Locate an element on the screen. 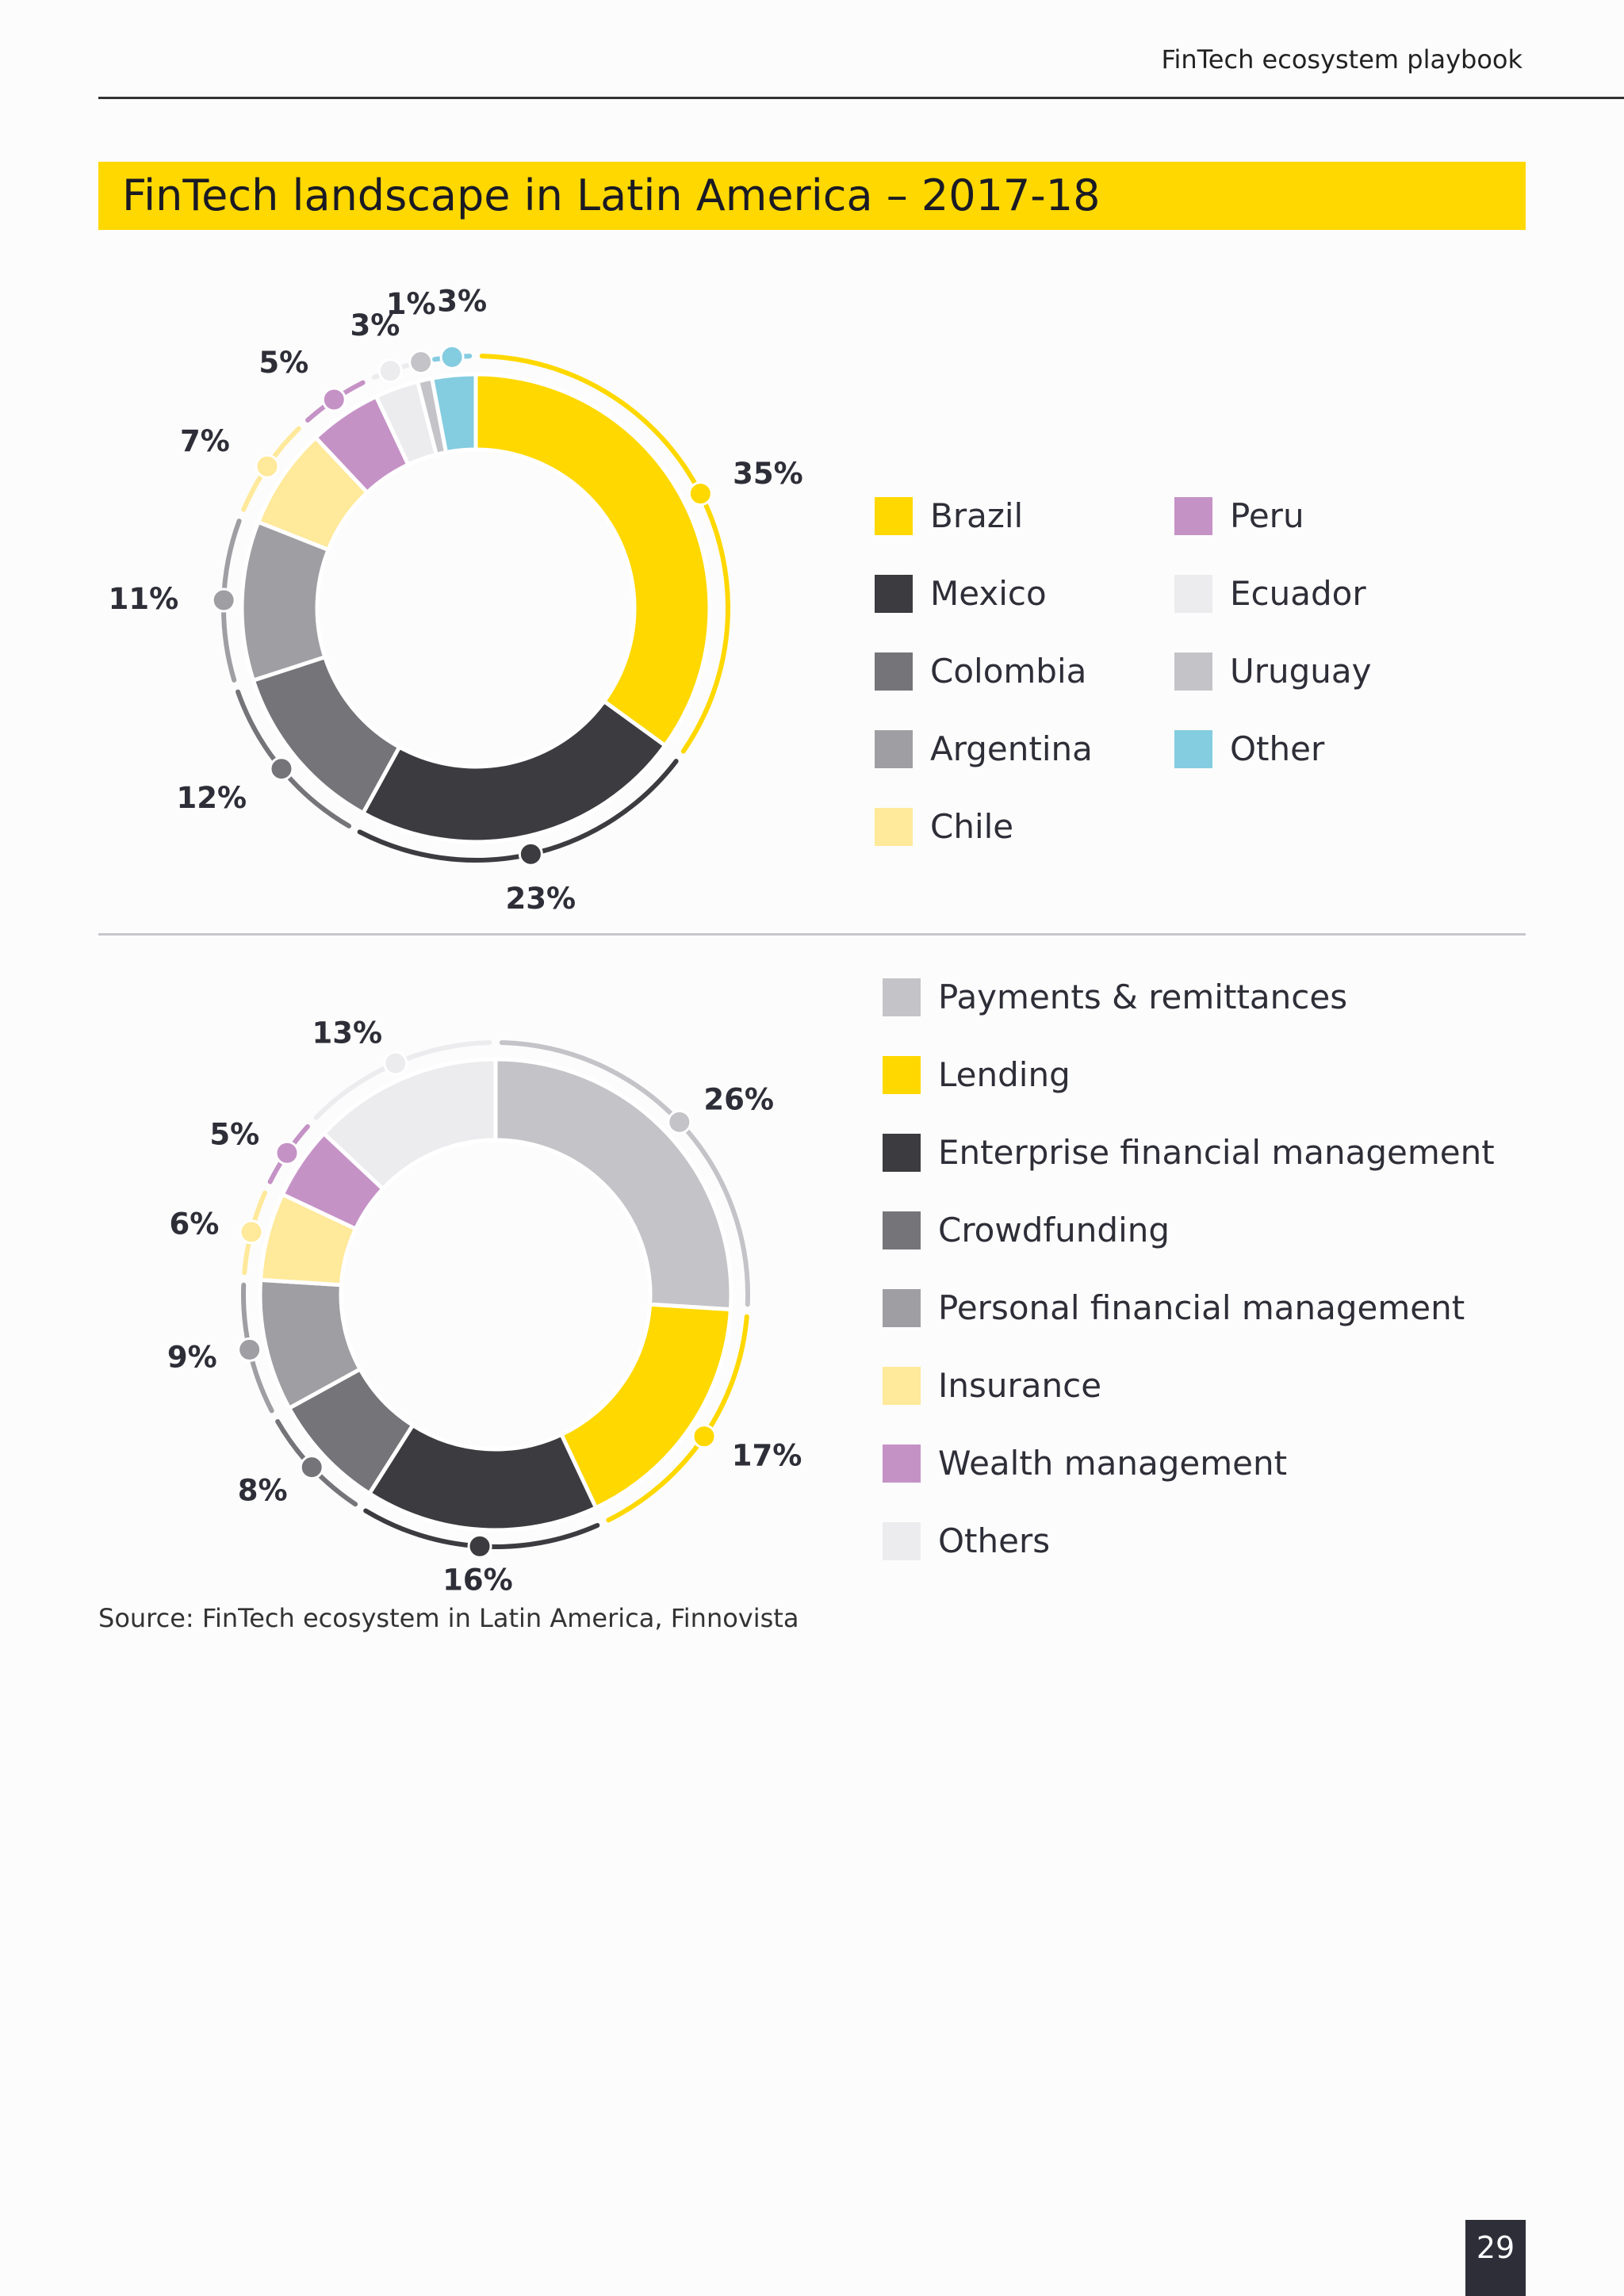  slice-payments-remittances is located at coordinates (613, 1184).